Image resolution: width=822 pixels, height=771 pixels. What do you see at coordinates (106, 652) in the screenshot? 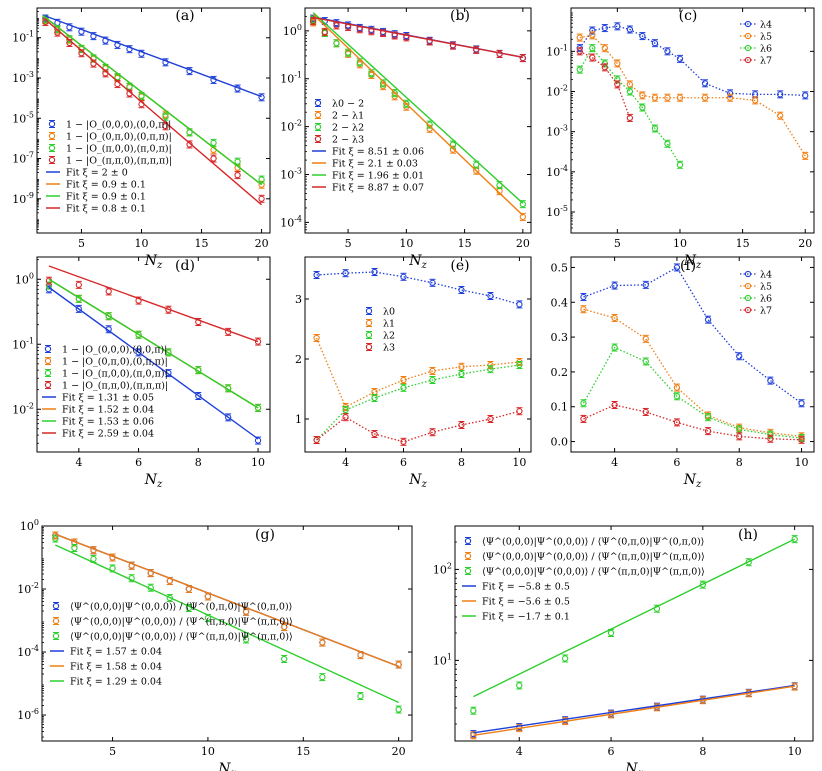
I see `legend-entry: Fit ξ = 1.57 ± 0.04` at bounding box center [106, 652].